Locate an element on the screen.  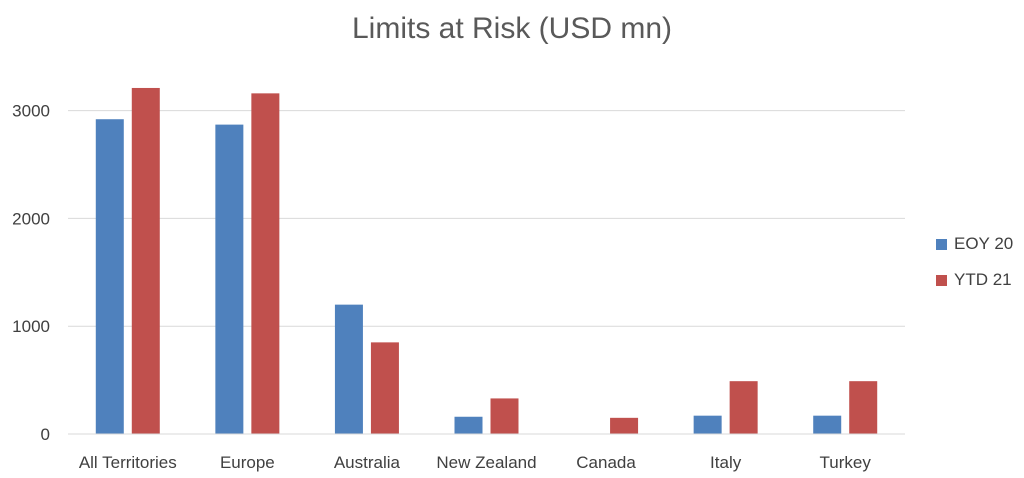
legend-label-eoy20: EOY 20 is located at coordinates (984, 243).